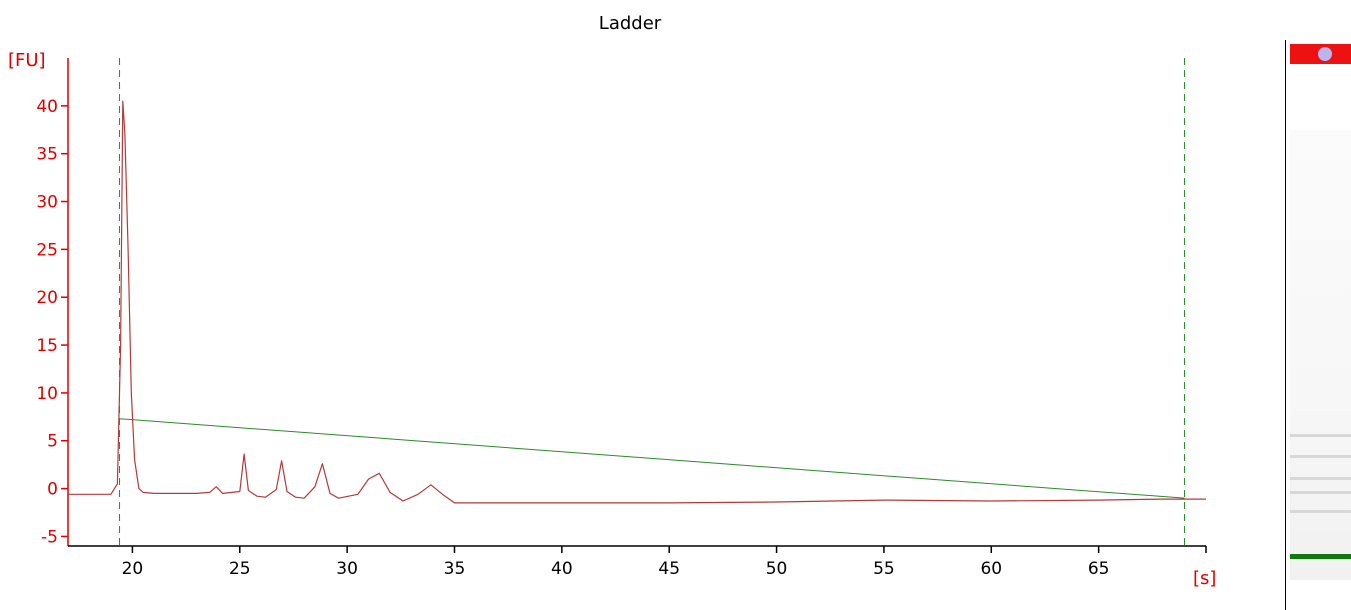 The height and width of the screenshot is (610, 1351). I want to click on x-tick-label: 65, so click(1099, 569).